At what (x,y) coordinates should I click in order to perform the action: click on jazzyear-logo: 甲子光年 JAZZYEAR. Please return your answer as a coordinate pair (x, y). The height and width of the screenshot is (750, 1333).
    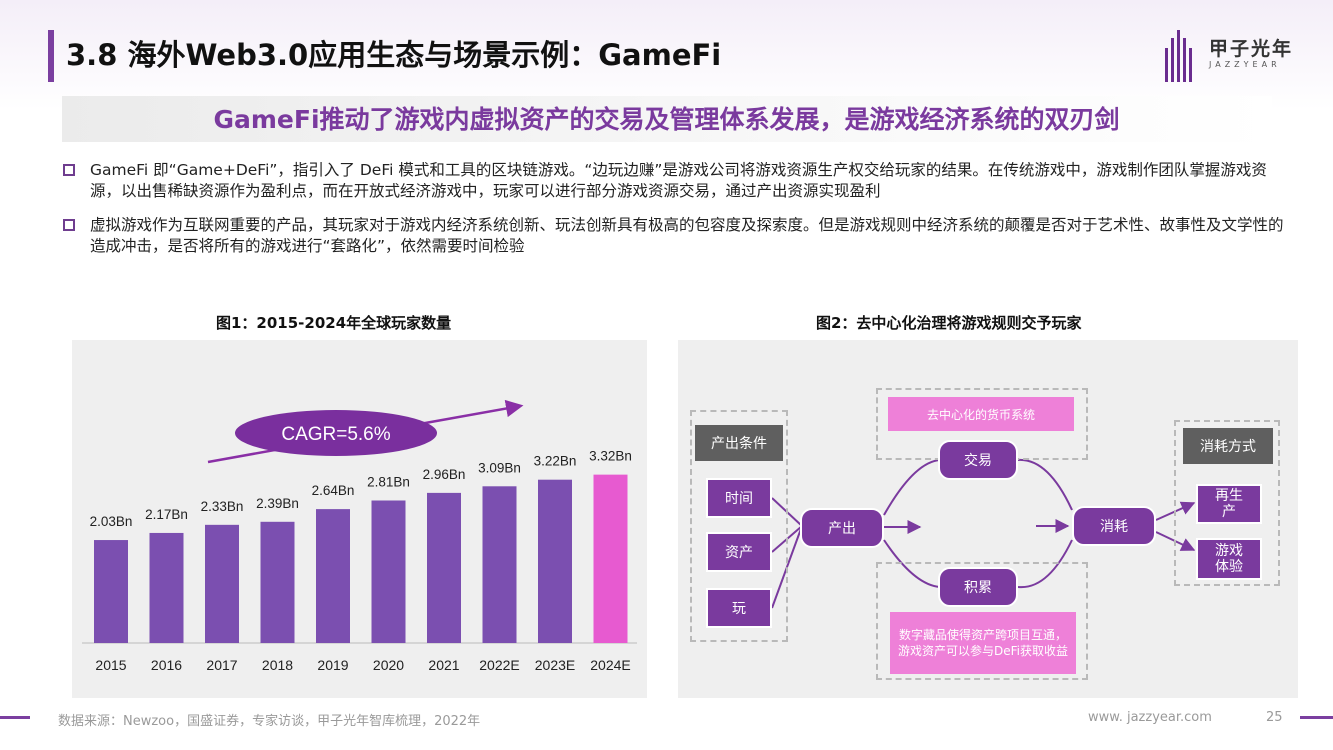
    Looking at the image, I should click on (1230, 58).